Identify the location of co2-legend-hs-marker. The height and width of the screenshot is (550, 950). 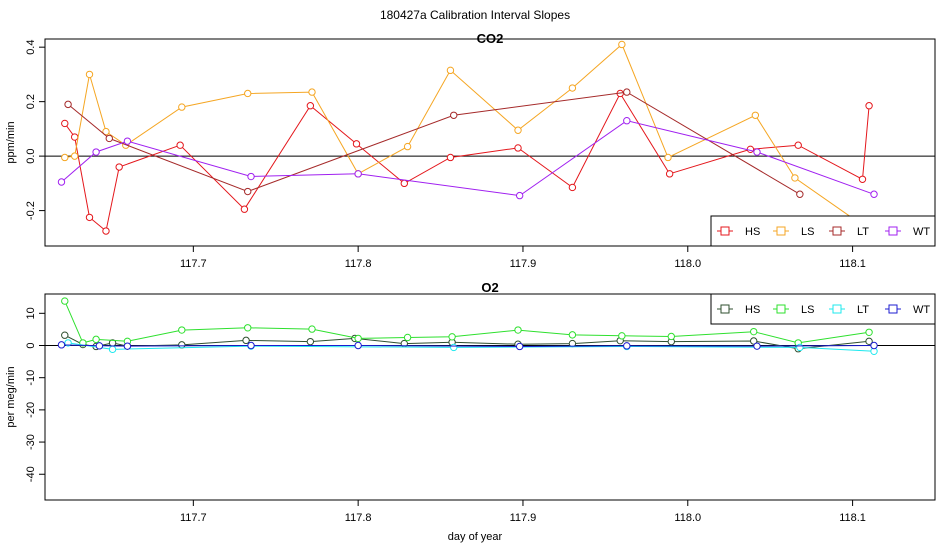
(725, 231).